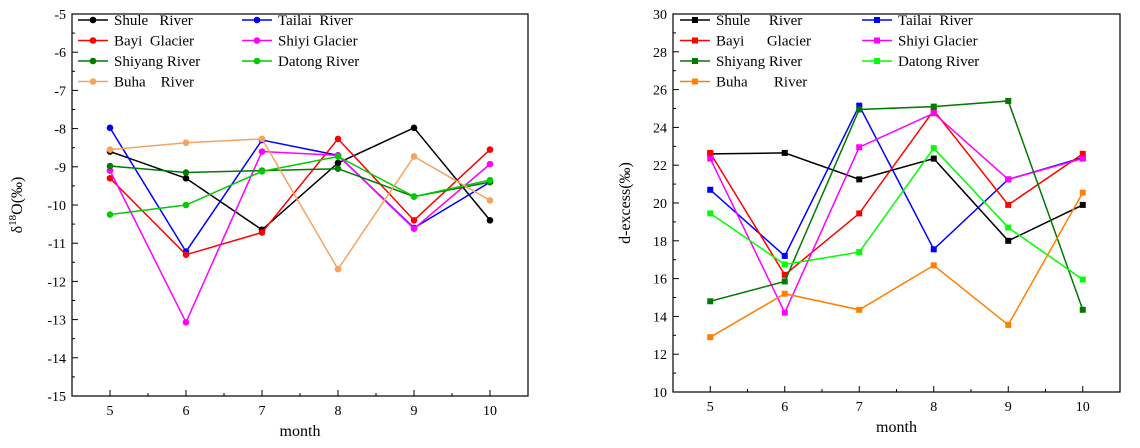  I want to click on y-tick-label: -6, so click(60, 53).